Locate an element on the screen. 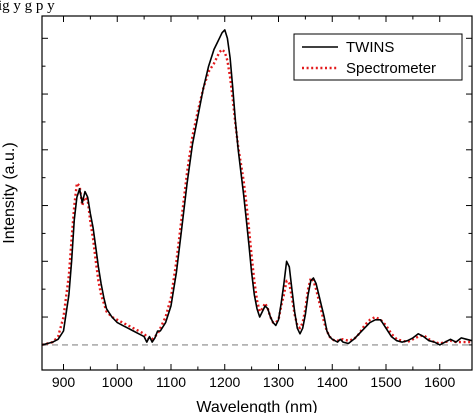  x-tick-label: 1000 is located at coordinates (117, 382).